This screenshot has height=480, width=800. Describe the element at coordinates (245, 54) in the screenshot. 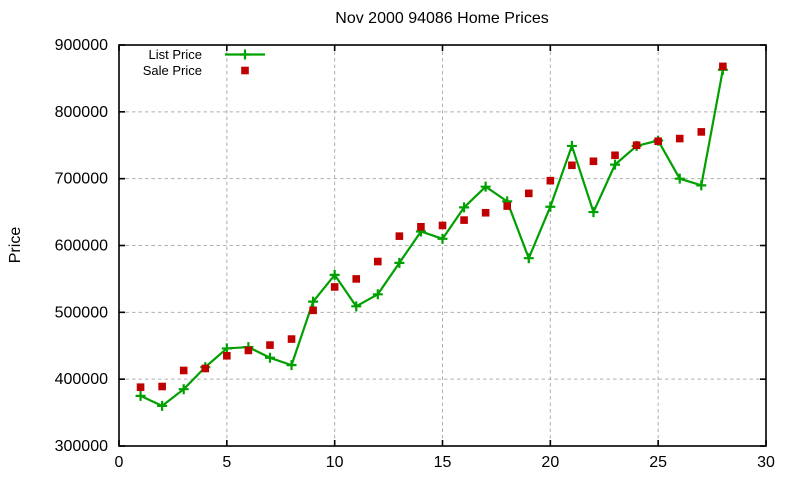

I see `legend-cross-sample` at that location.